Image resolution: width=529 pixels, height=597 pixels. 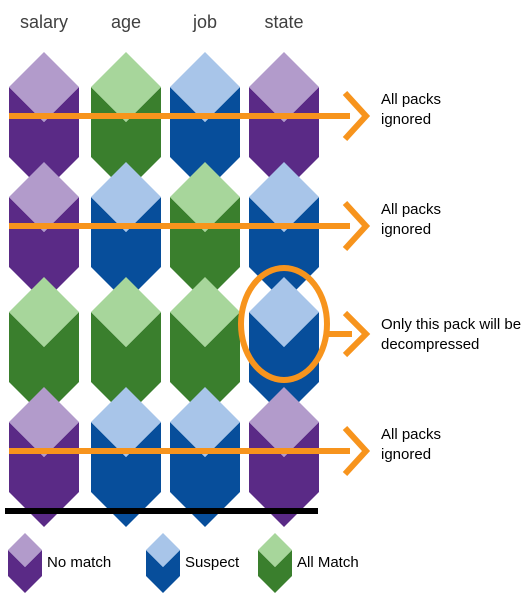 What do you see at coordinates (451, 324) in the screenshot?
I see `row-result-label: Only this pack will be` at bounding box center [451, 324].